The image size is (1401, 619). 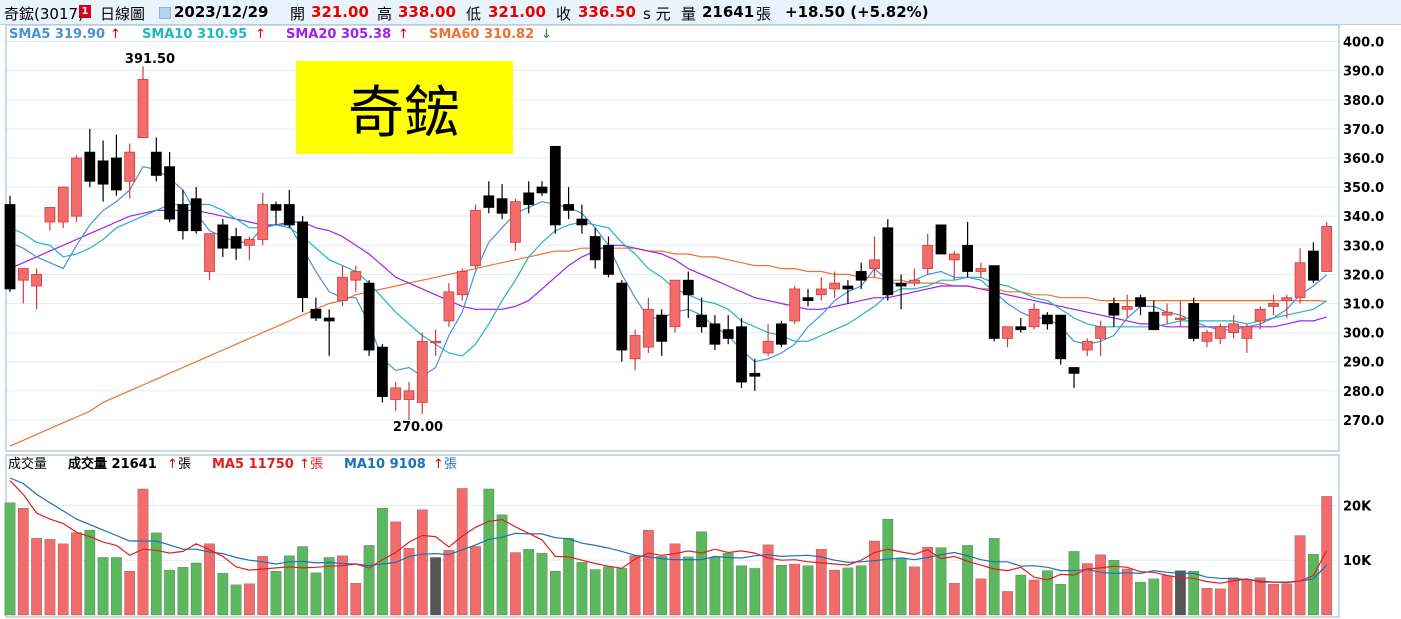 I want to click on volume-tick-label: 20K, so click(x=1357, y=506).